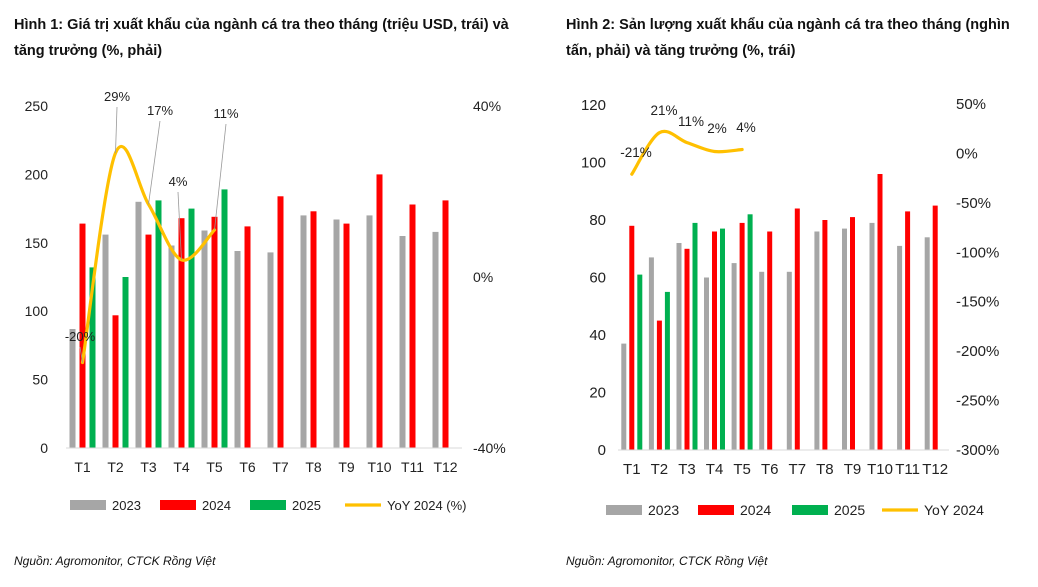 The height and width of the screenshot is (587, 1038). Describe the element at coordinates (412, 467) in the screenshot. I see `category-label: T11` at that location.